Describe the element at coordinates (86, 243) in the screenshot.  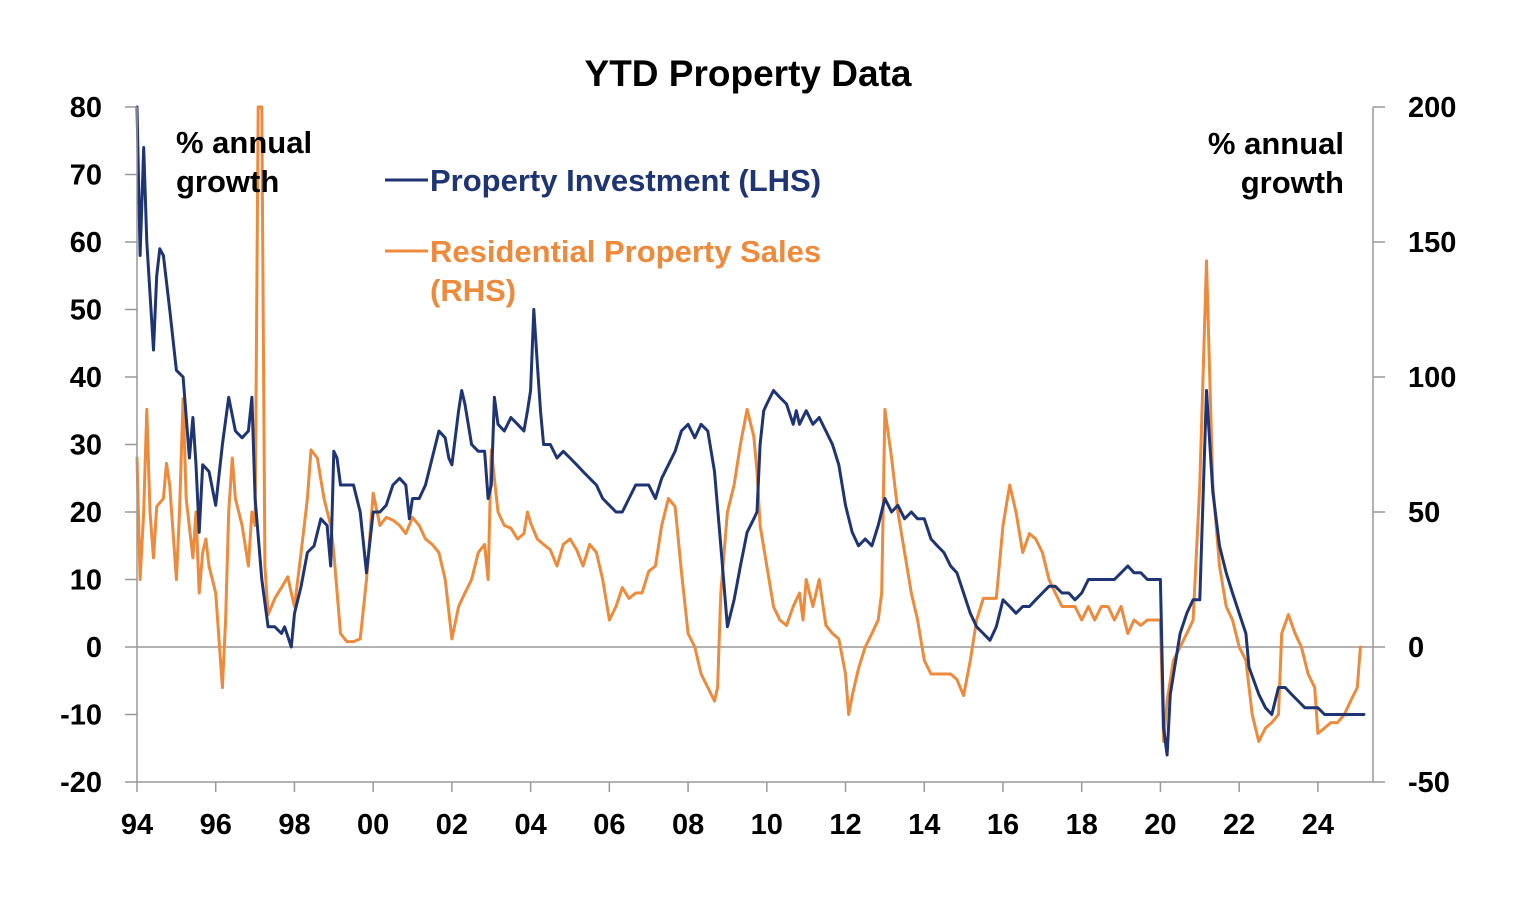
I see `left-tick-label: 60` at that location.